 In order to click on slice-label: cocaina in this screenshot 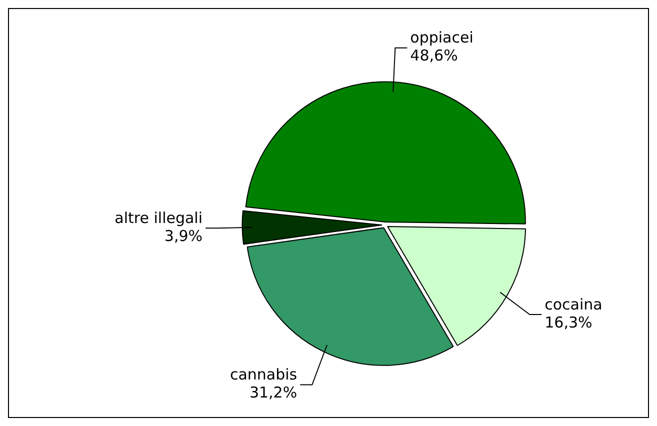, I will do `click(573, 304)`.